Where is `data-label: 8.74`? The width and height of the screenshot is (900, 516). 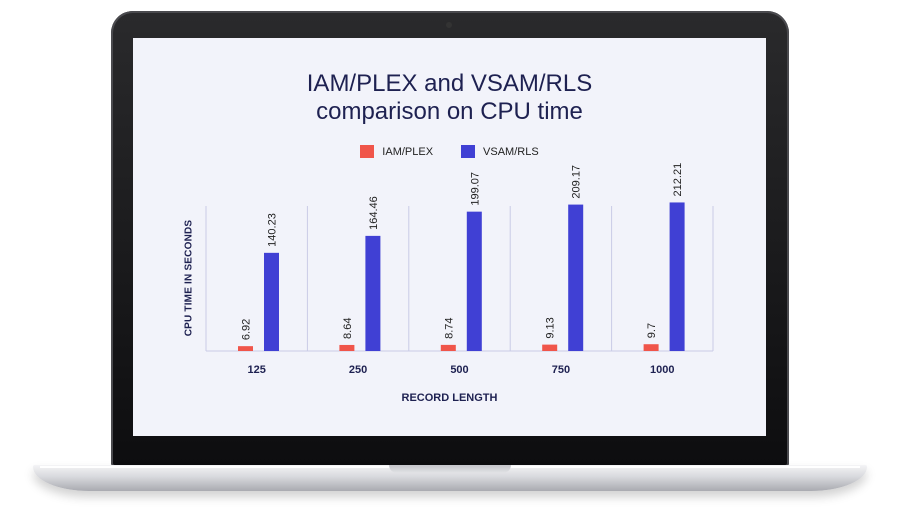
data-label: 8.74 is located at coordinates (449, 327).